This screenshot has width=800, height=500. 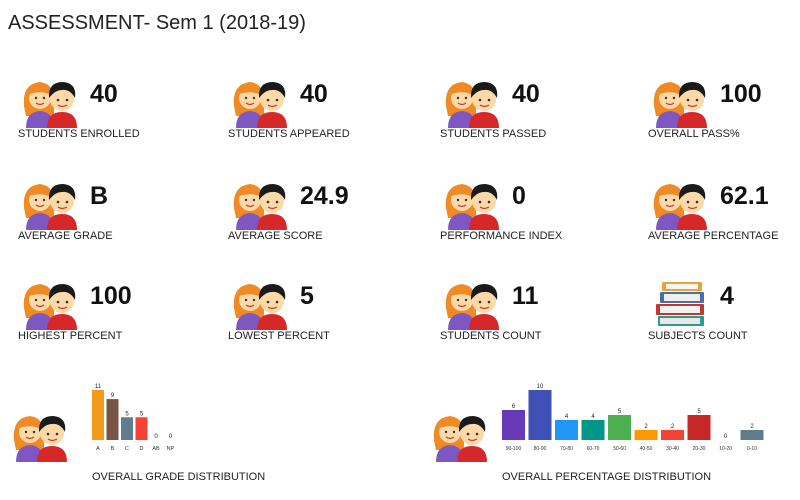 I want to click on stat-value: 0, so click(x=519, y=196).